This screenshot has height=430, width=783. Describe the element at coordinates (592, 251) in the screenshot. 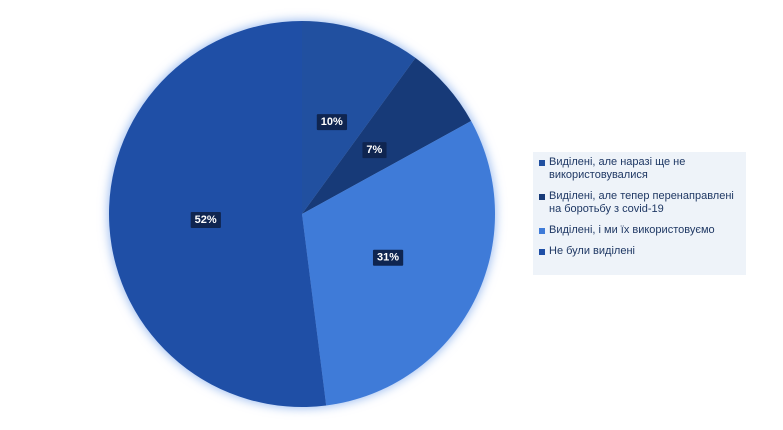

I see `legend-label: Не були виділені` at that location.